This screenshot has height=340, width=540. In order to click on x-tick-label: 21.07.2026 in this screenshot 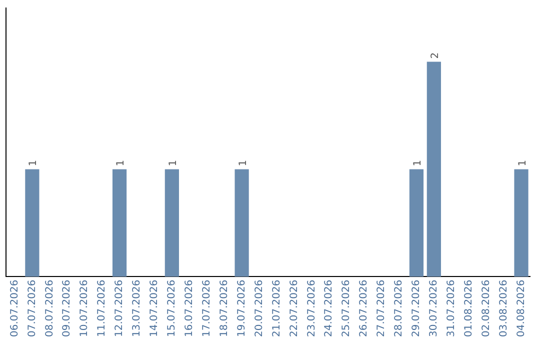, I will do `click(276, 309)`.